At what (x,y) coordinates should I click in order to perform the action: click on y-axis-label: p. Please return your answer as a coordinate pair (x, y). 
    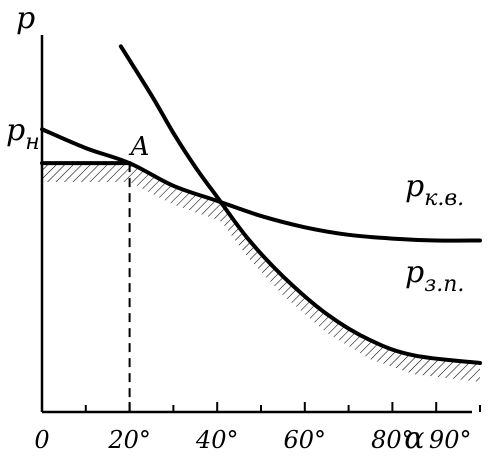
    Looking at the image, I should click on (25, 18).